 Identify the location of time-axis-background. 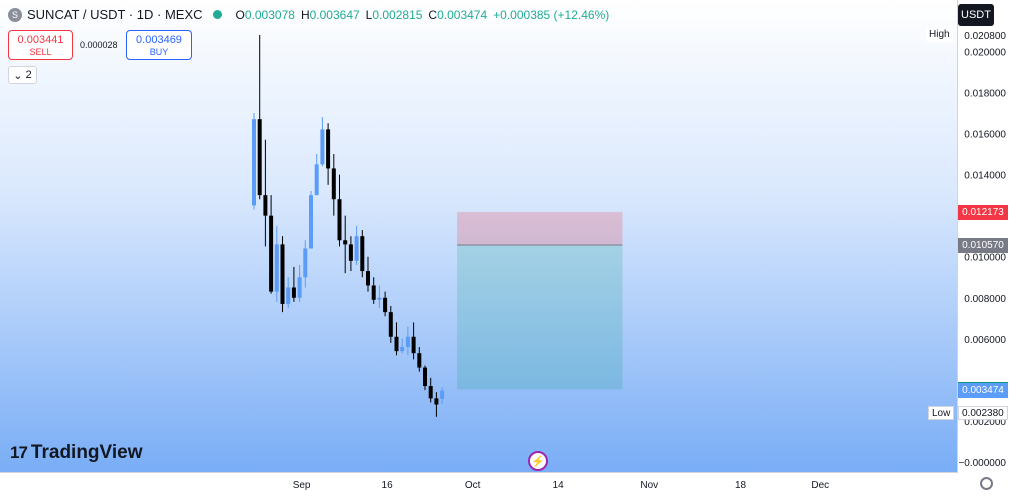
(479, 484).